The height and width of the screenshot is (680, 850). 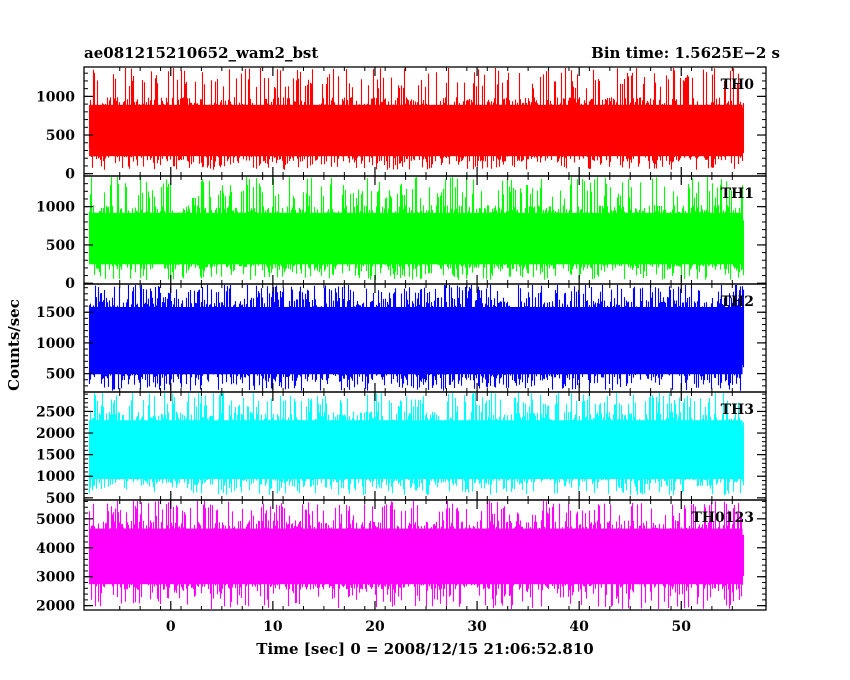 What do you see at coordinates (737, 194) in the screenshot?
I see `panel-label-th1: TH1` at bounding box center [737, 194].